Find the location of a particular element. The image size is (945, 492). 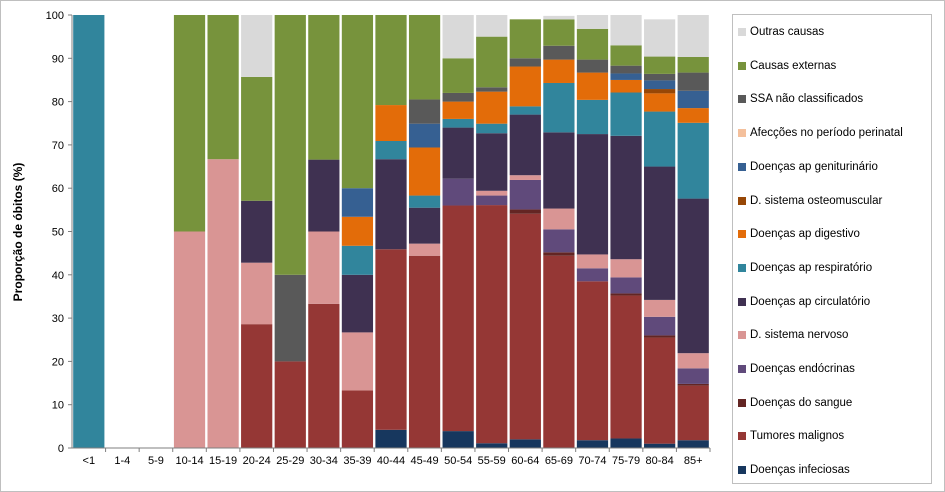

legend-item: Doenças infeciosas is located at coordinates (791, 470).